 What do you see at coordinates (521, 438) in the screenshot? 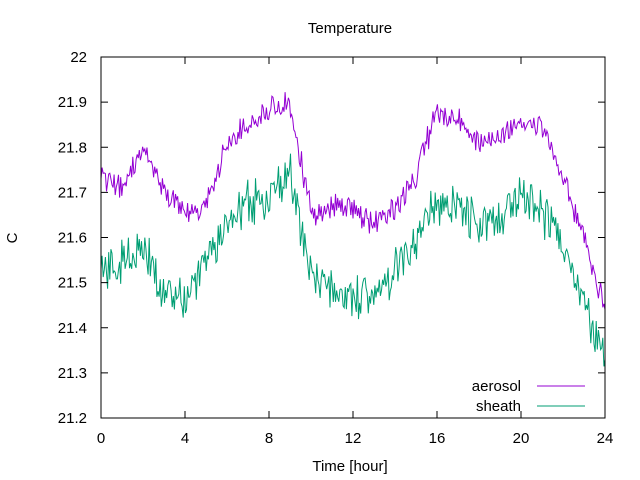
I see `x-tick-label: 20` at bounding box center [521, 438].